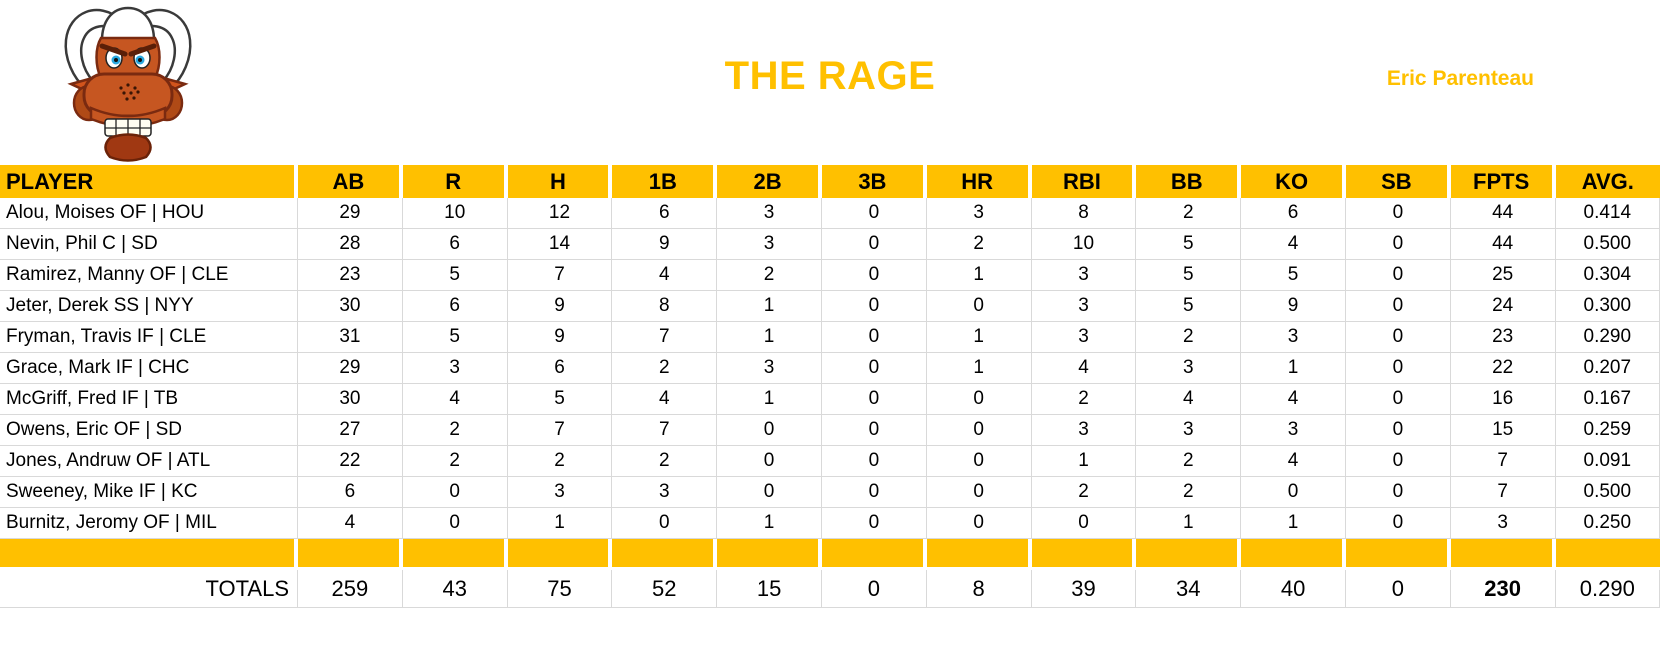 The width and height of the screenshot is (1660, 670). What do you see at coordinates (1607, 589) in the screenshot?
I see `totals-cell-avg: 0.290` at bounding box center [1607, 589].